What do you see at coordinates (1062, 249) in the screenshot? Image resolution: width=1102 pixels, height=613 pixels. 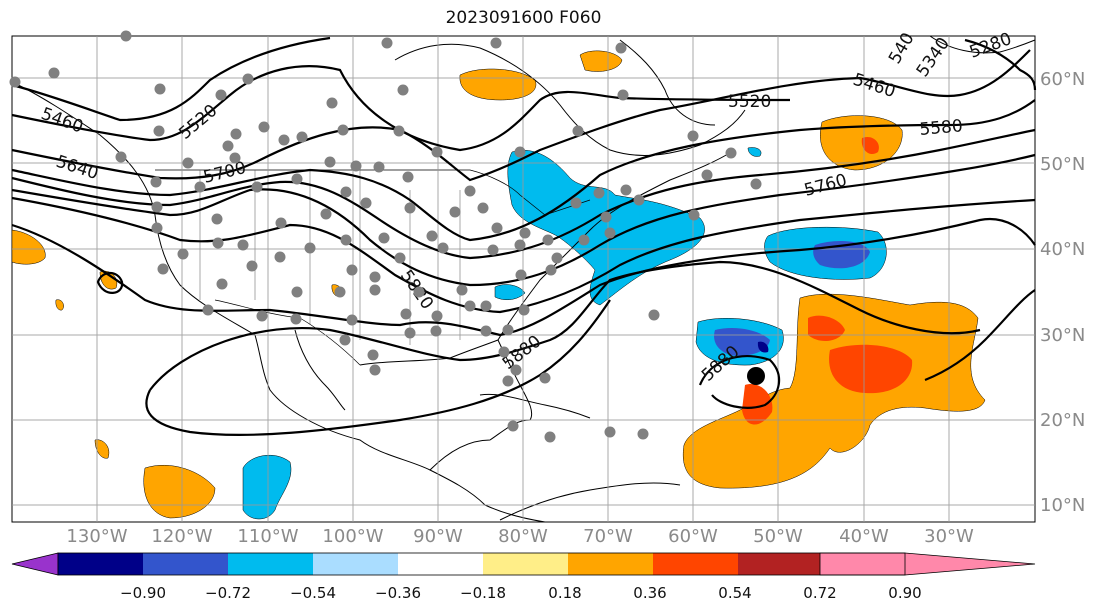 I see `lat-label: 40°N` at bounding box center [1062, 249].